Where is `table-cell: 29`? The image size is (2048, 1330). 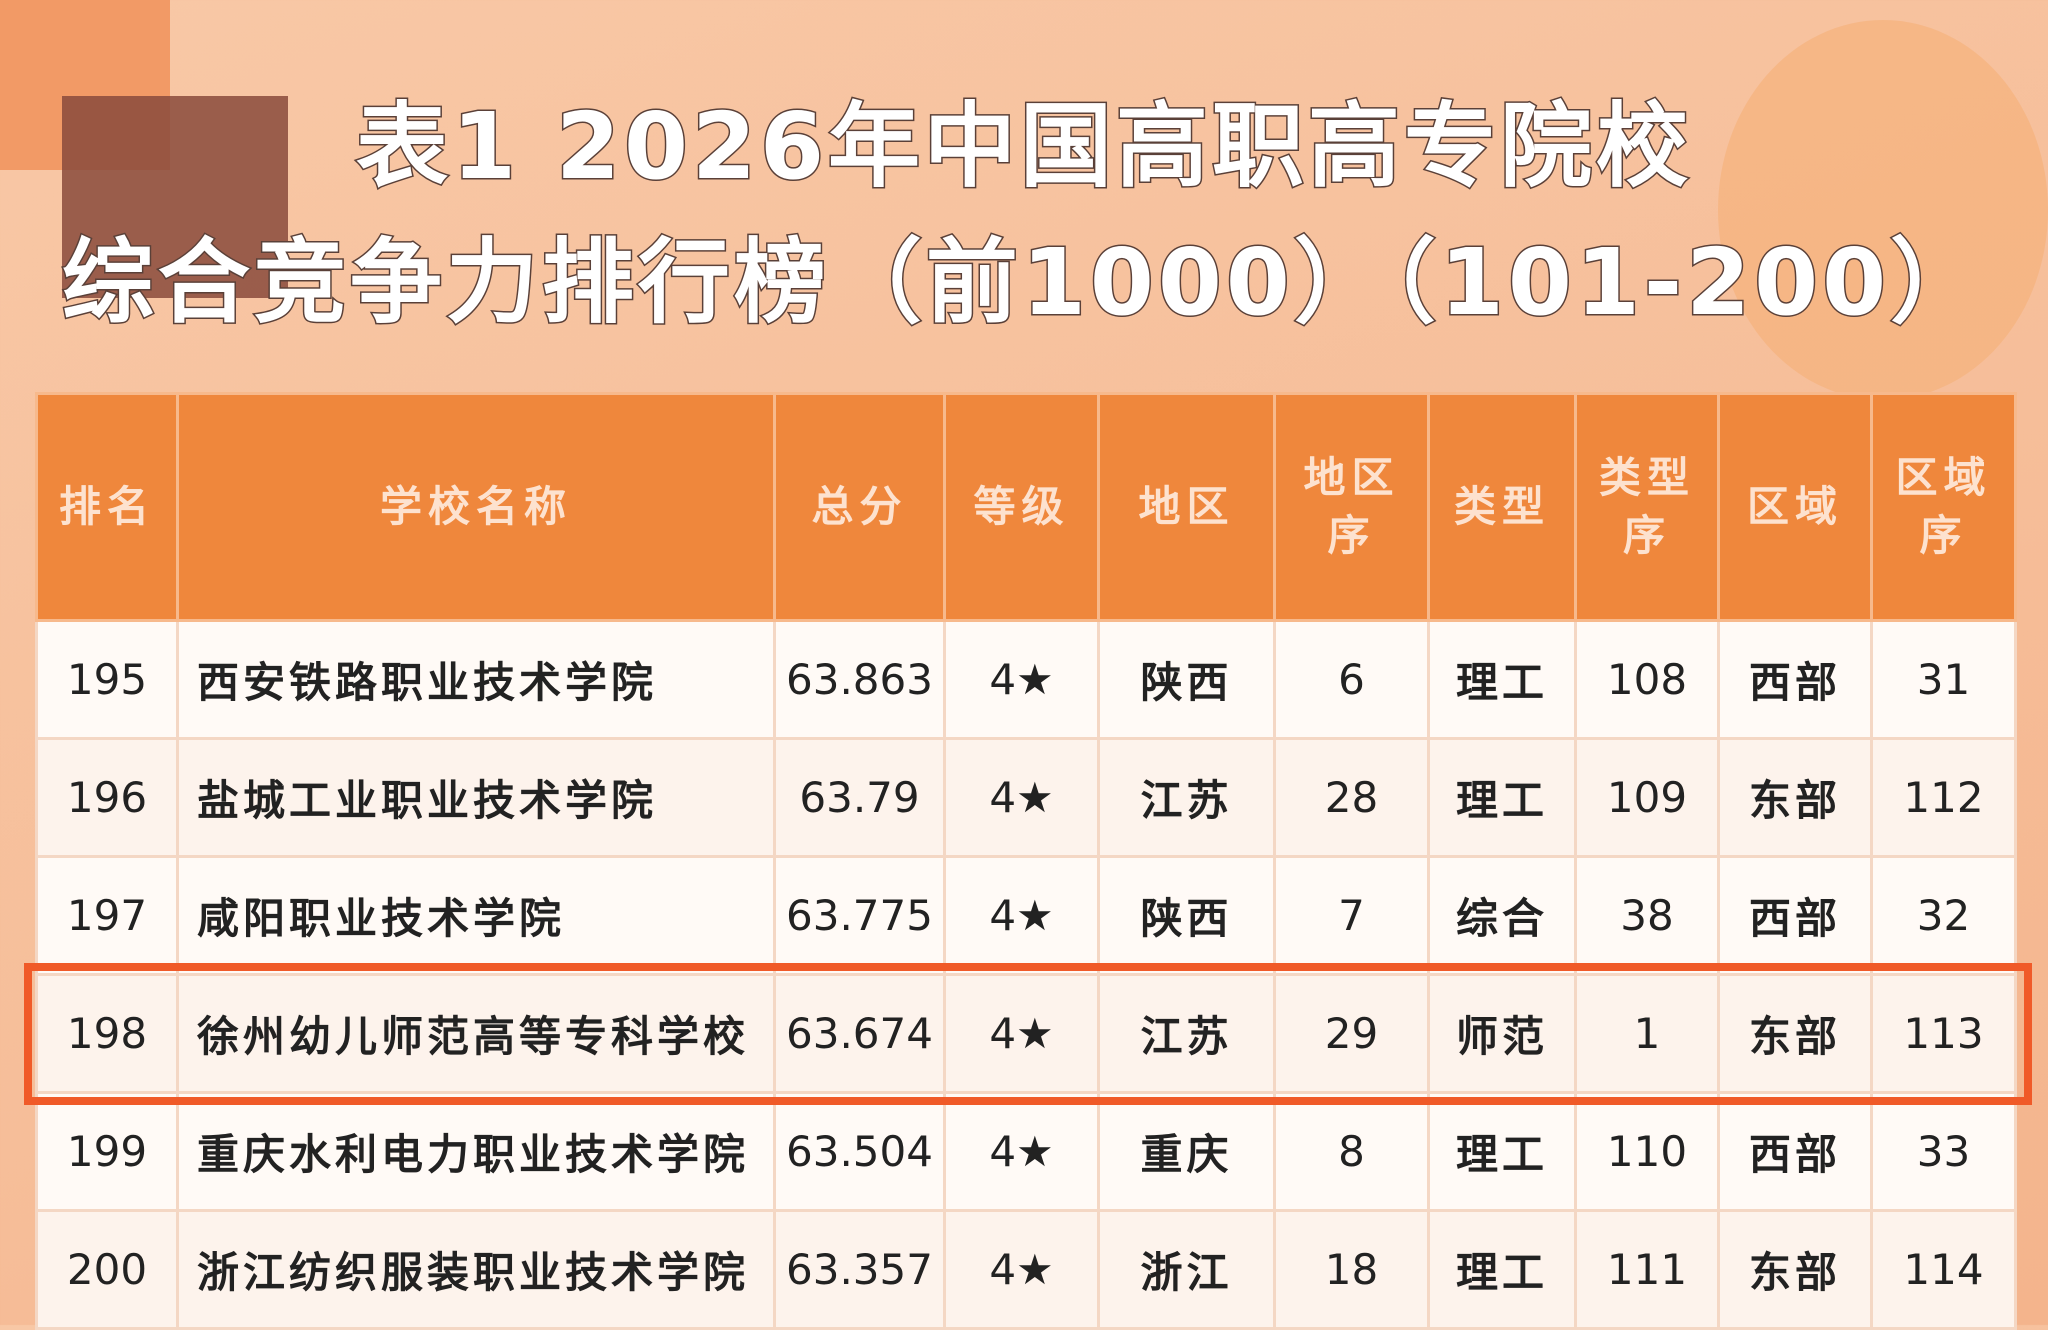 table-cell: 29 is located at coordinates (1351, 1033).